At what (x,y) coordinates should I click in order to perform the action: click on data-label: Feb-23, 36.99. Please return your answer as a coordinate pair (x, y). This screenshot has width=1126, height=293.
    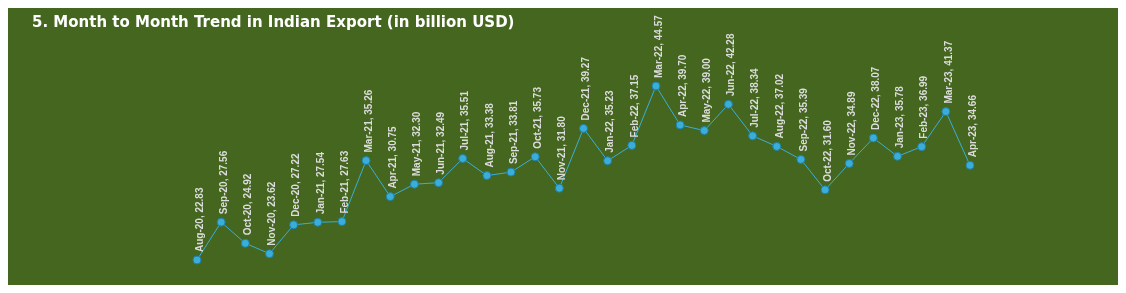
    Looking at the image, I should click on (924, 107).